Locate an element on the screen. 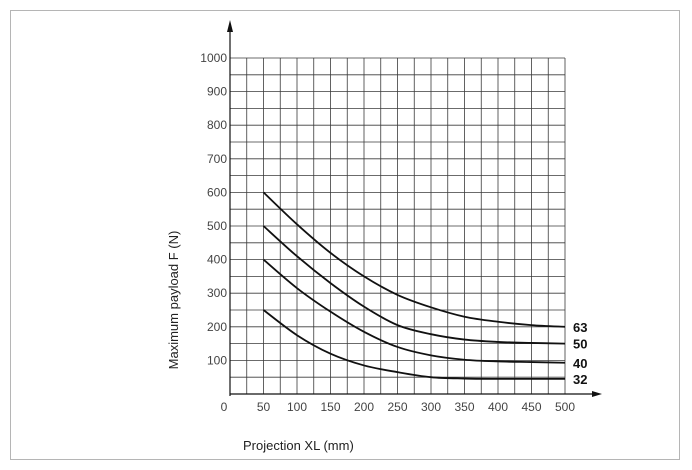 Image resolution: width=692 pixels, height=470 pixels. y-tick-label: 300 is located at coordinates (217, 293).